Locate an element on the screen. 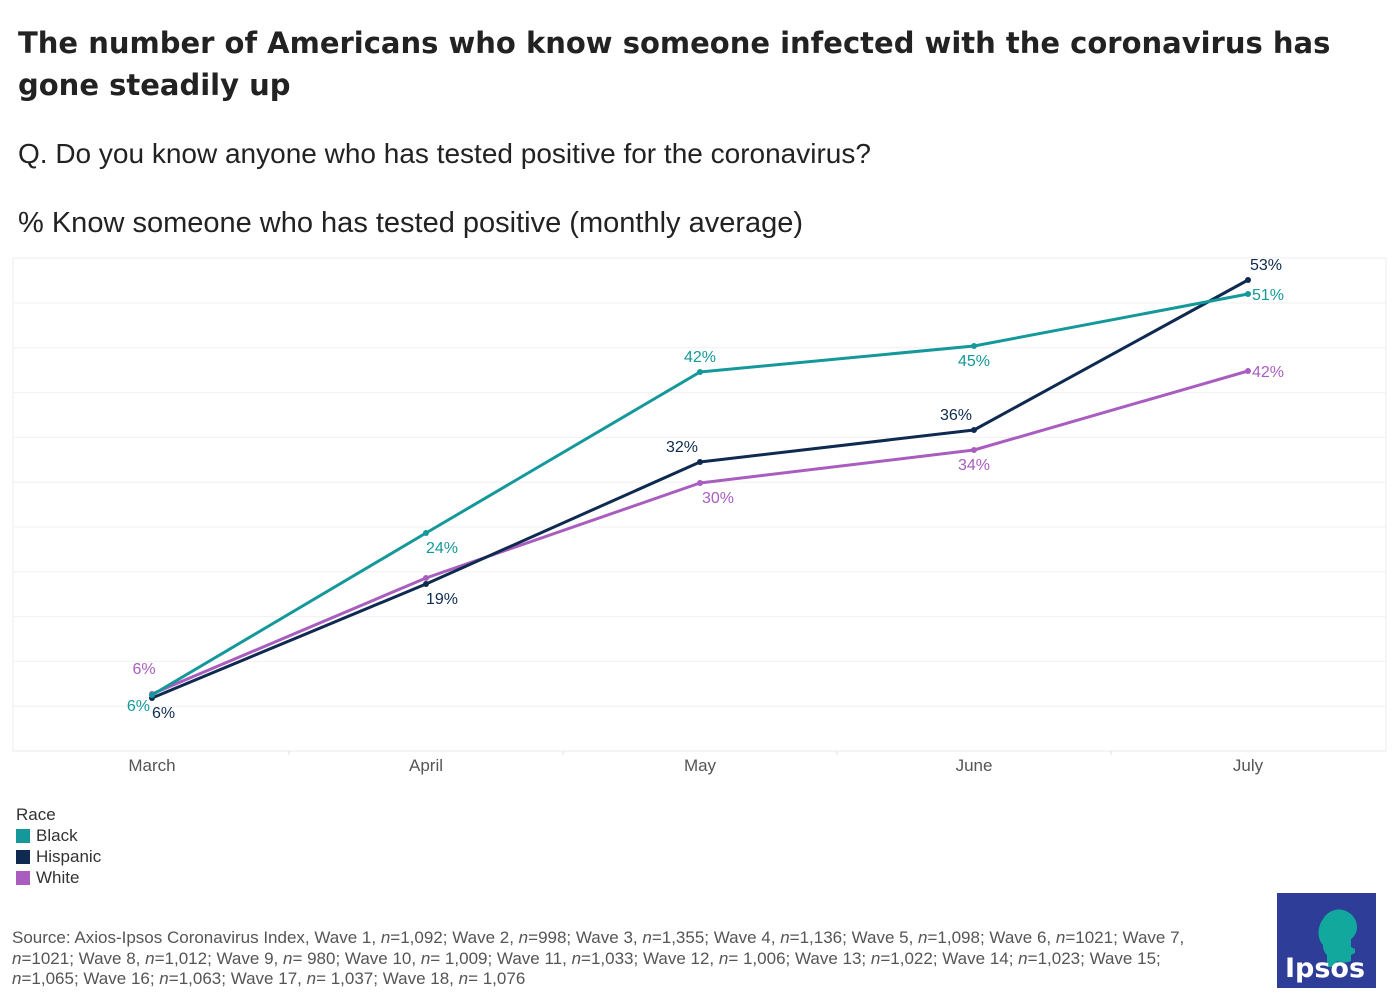  source-wave: Wave 4, is located at coordinates (747, 937).